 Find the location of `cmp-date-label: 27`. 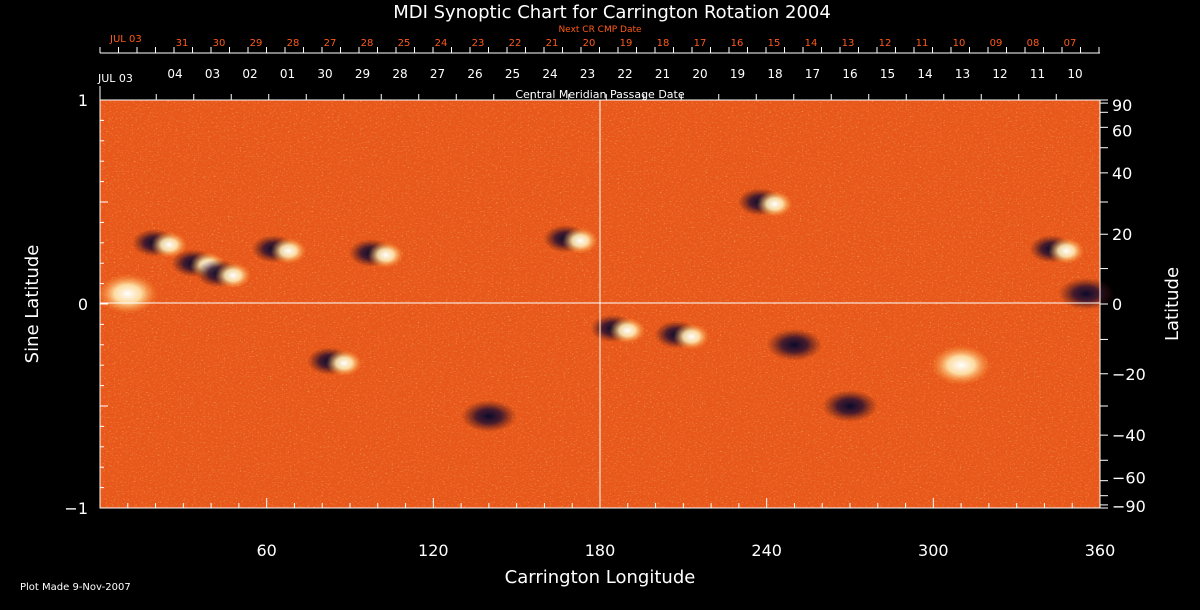

cmp-date-label: 27 is located at coordinates (437, 74).